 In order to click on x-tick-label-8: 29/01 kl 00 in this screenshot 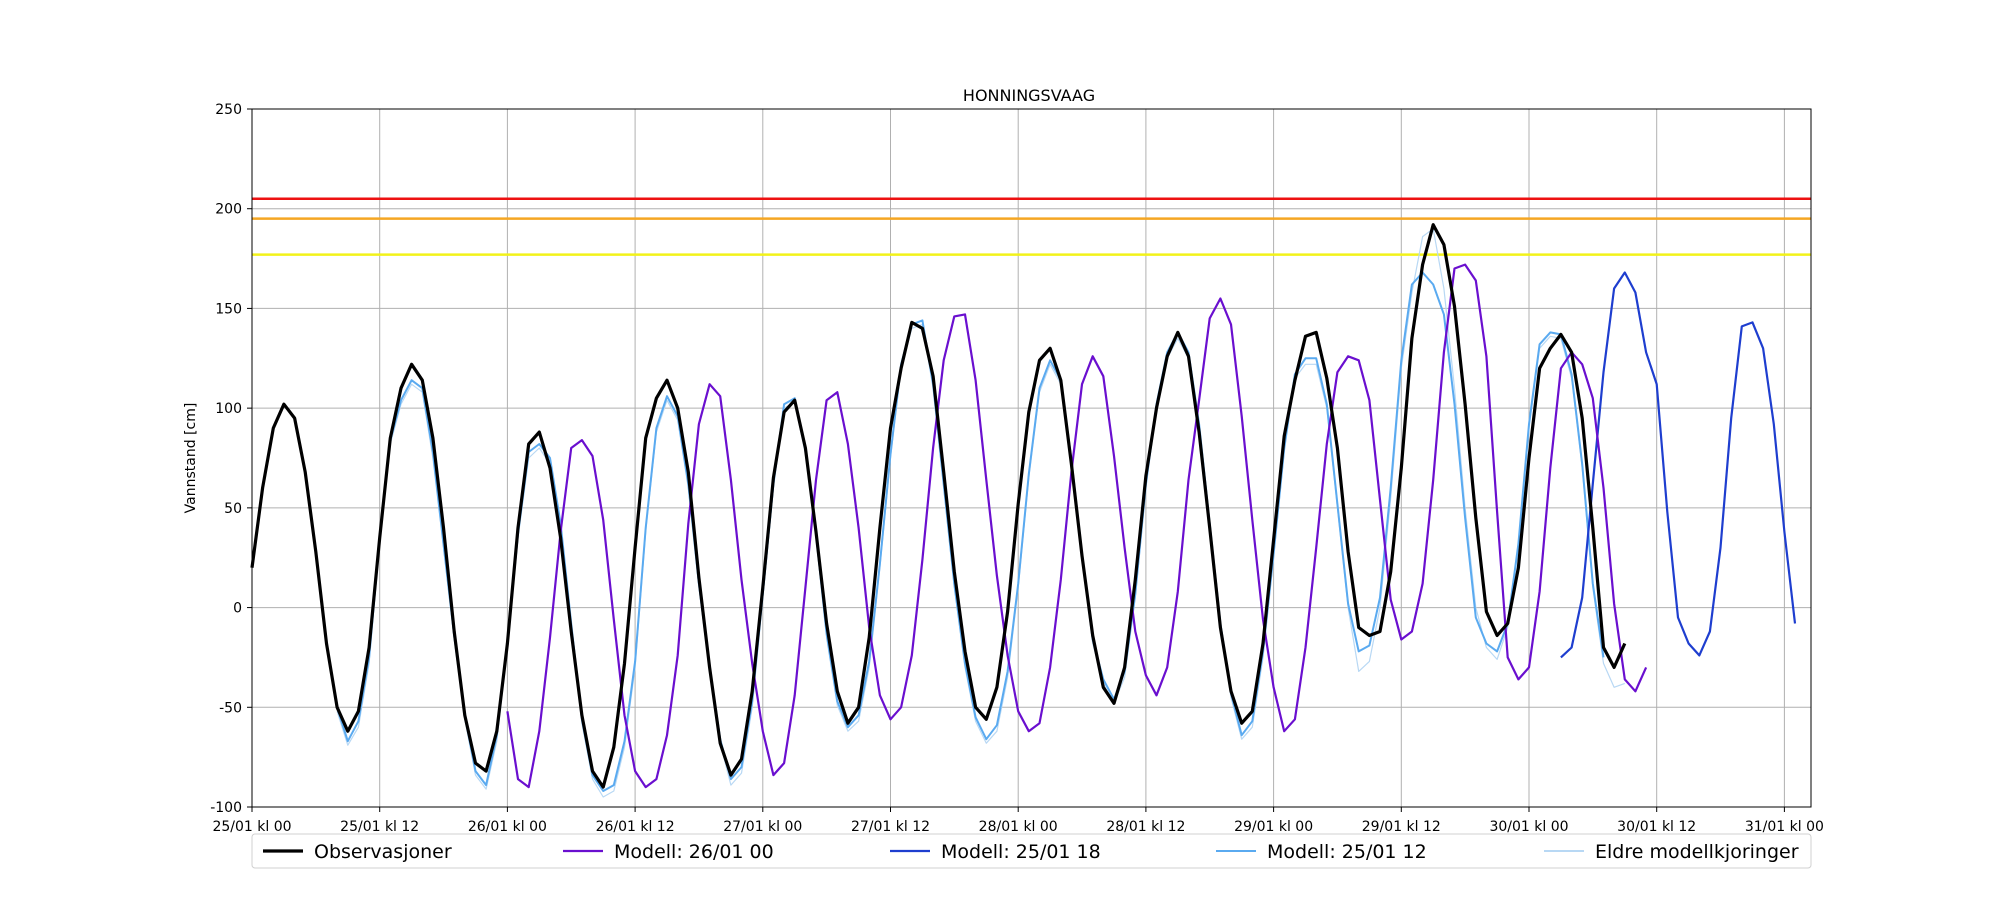, I will do `click(1273, 827)`.